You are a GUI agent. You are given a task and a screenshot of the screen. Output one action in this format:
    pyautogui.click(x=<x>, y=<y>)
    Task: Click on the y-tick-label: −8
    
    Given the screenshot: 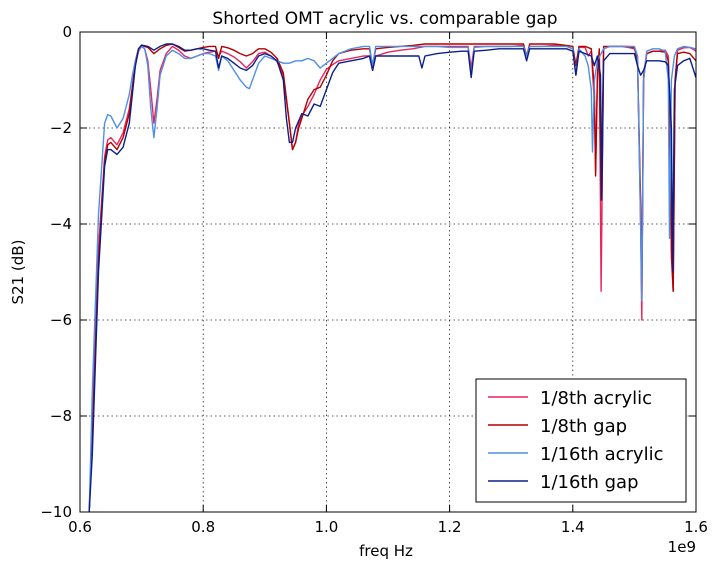 What is the action you would take?
    pyautogui.click(x=61, y=416)
    